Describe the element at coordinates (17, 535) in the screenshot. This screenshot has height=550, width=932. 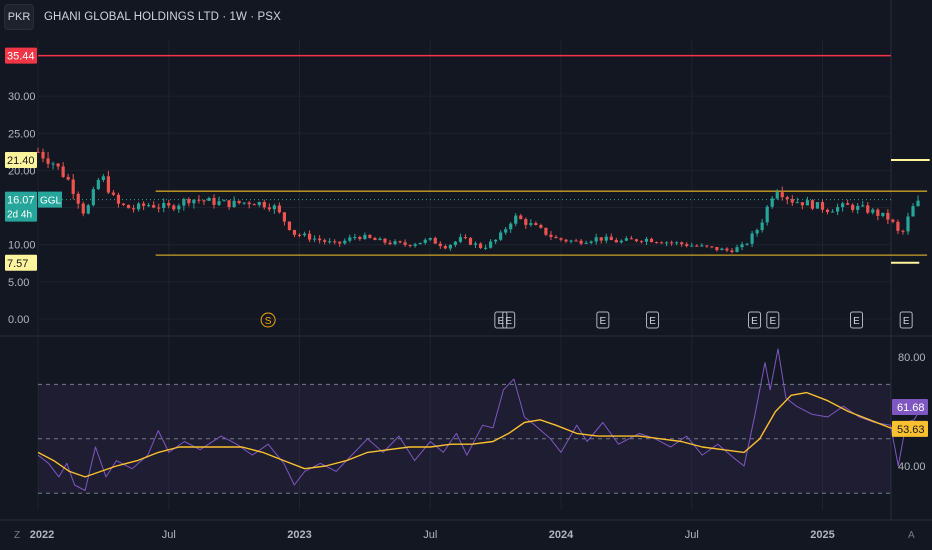
I see `zoom-button: Z` at that location.